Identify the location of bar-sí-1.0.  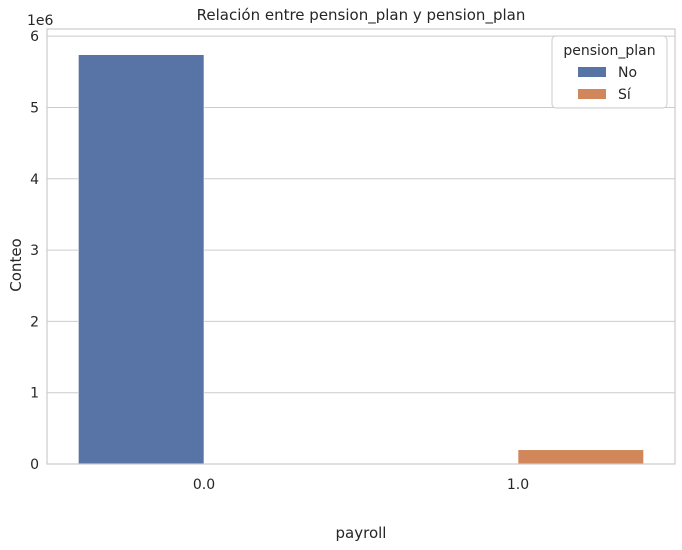
(580, 457).